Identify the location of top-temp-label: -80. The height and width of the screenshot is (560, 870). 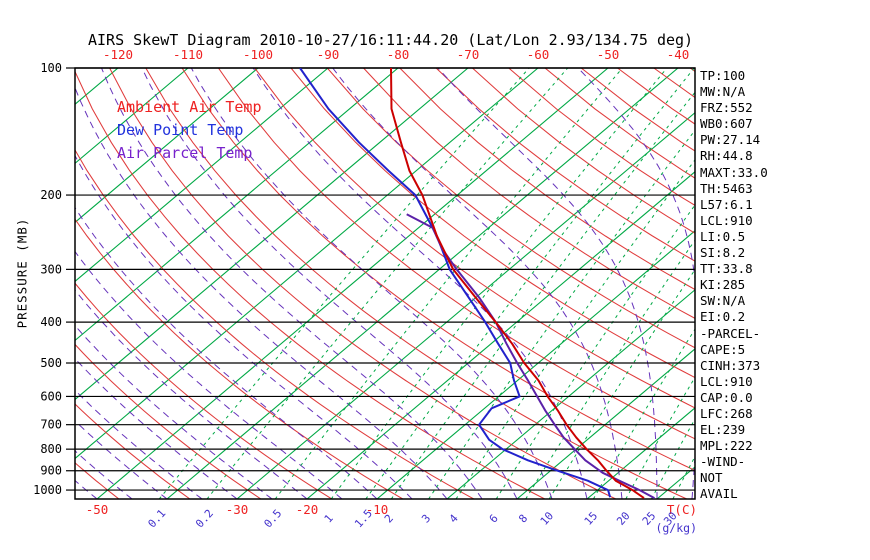
(398, 54).